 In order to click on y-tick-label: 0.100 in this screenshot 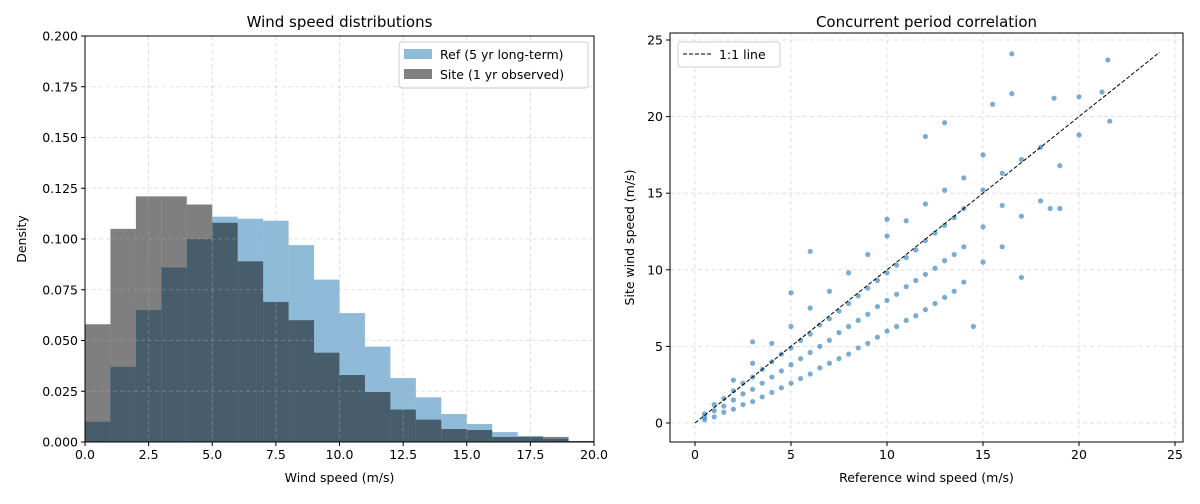, I will do `click(60, 239)`.